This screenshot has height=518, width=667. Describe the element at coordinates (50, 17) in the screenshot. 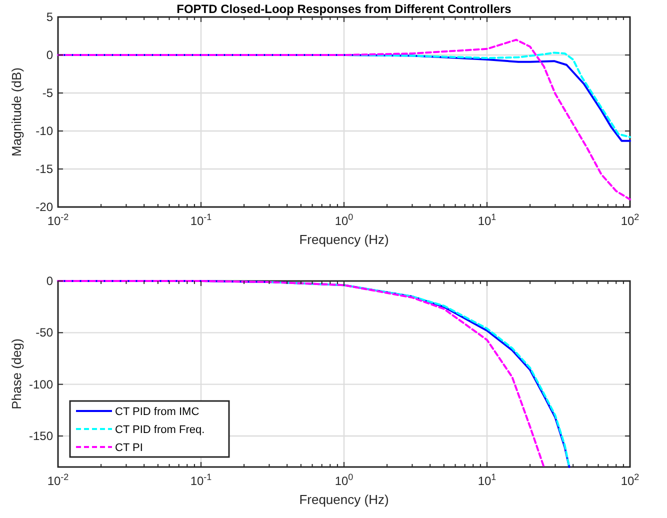

I see `y-tick-label: 5` at that location.